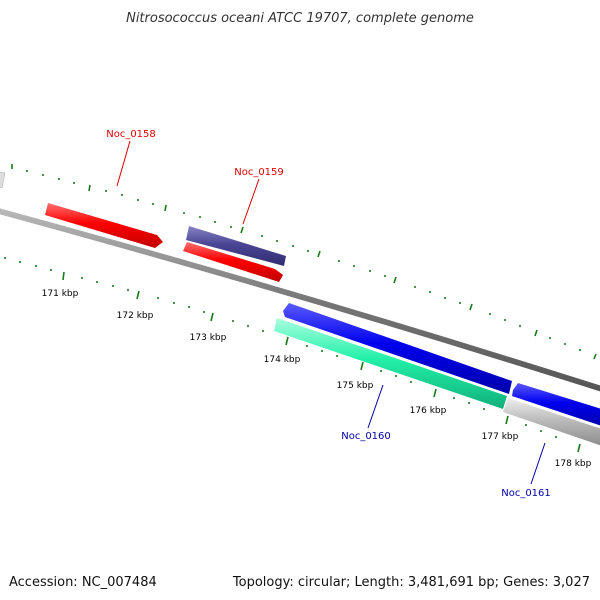 This screenshot has width=600, height=600. I want to click on green-feature-arrow, so click(390, 363).